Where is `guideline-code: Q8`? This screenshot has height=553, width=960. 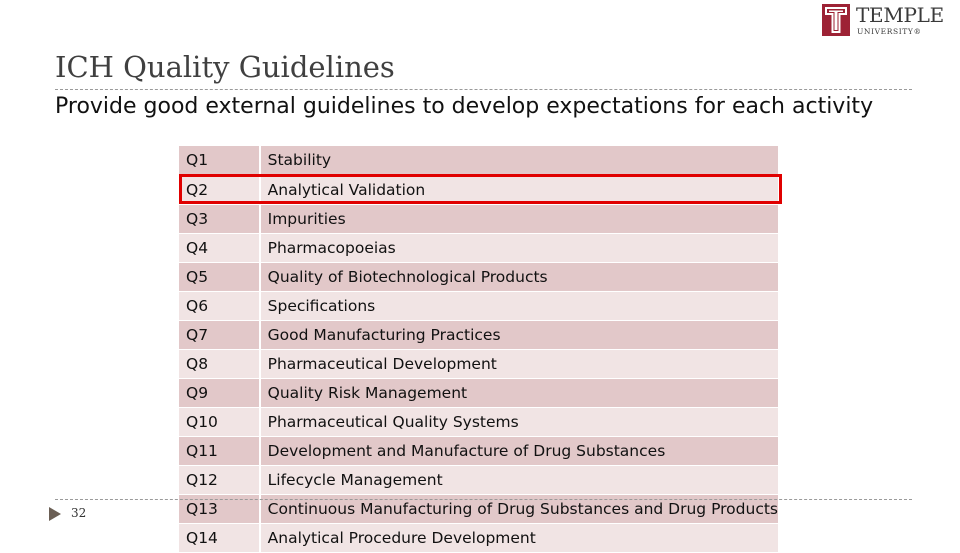
guideline-code: Q8 is located at coordinates (220, 364).